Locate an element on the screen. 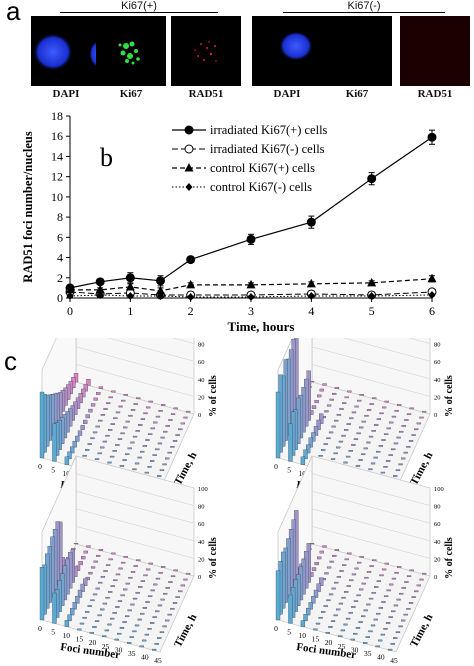  bar3d-x-tick-label: 5 is located at coordinates (53, 470).